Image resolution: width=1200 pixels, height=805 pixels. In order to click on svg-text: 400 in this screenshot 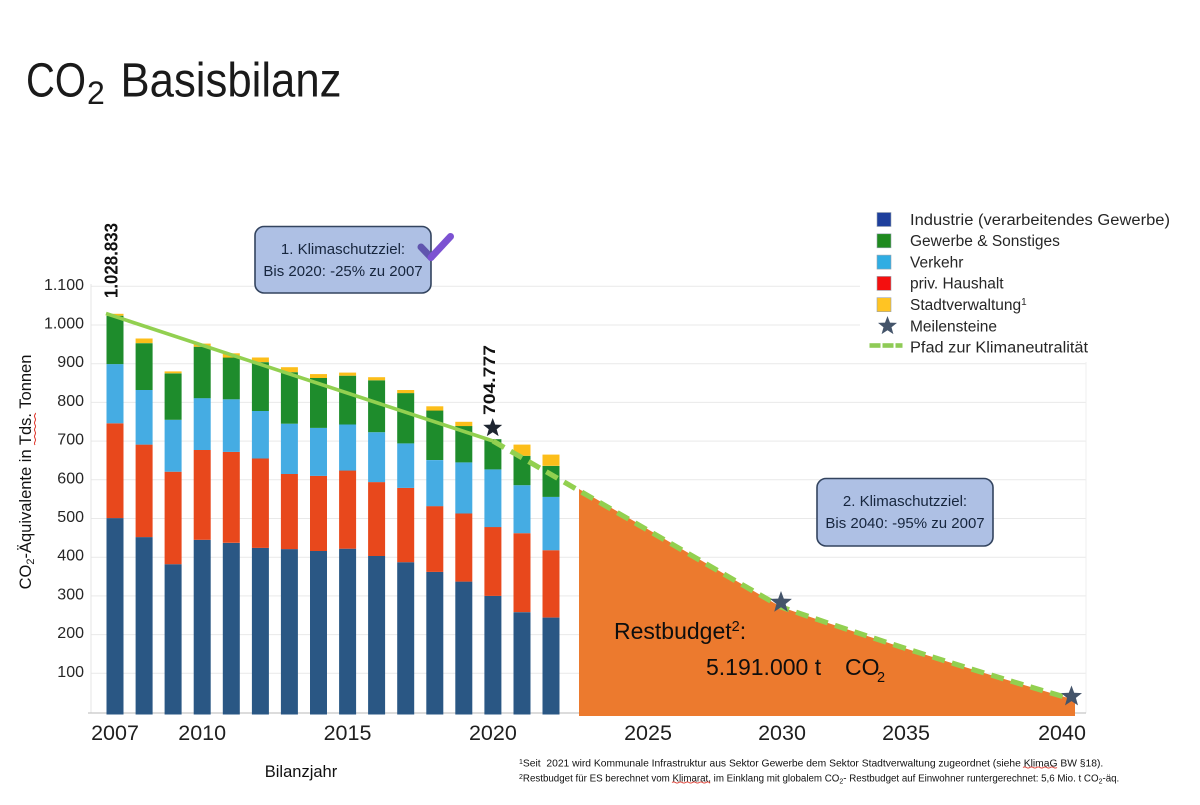, I will do `click(70, 556)`.